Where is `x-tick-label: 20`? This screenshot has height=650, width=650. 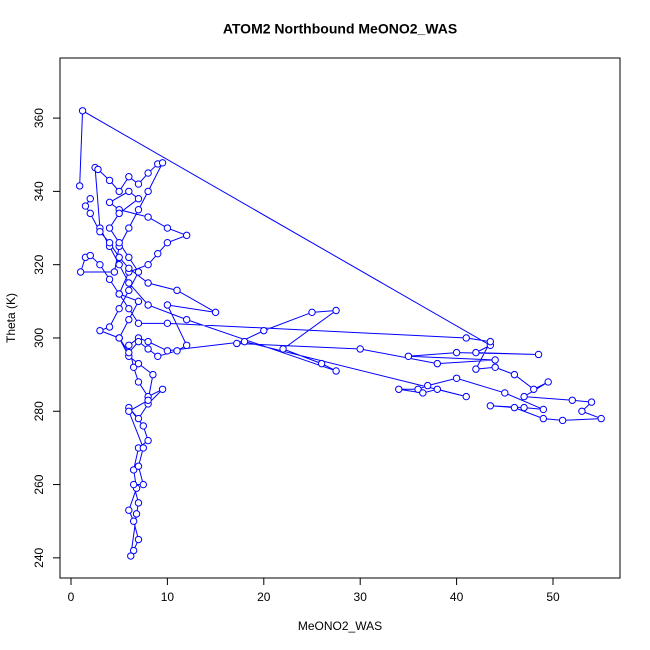
x-tick-label: 20 is located at coordinates (264, 597).